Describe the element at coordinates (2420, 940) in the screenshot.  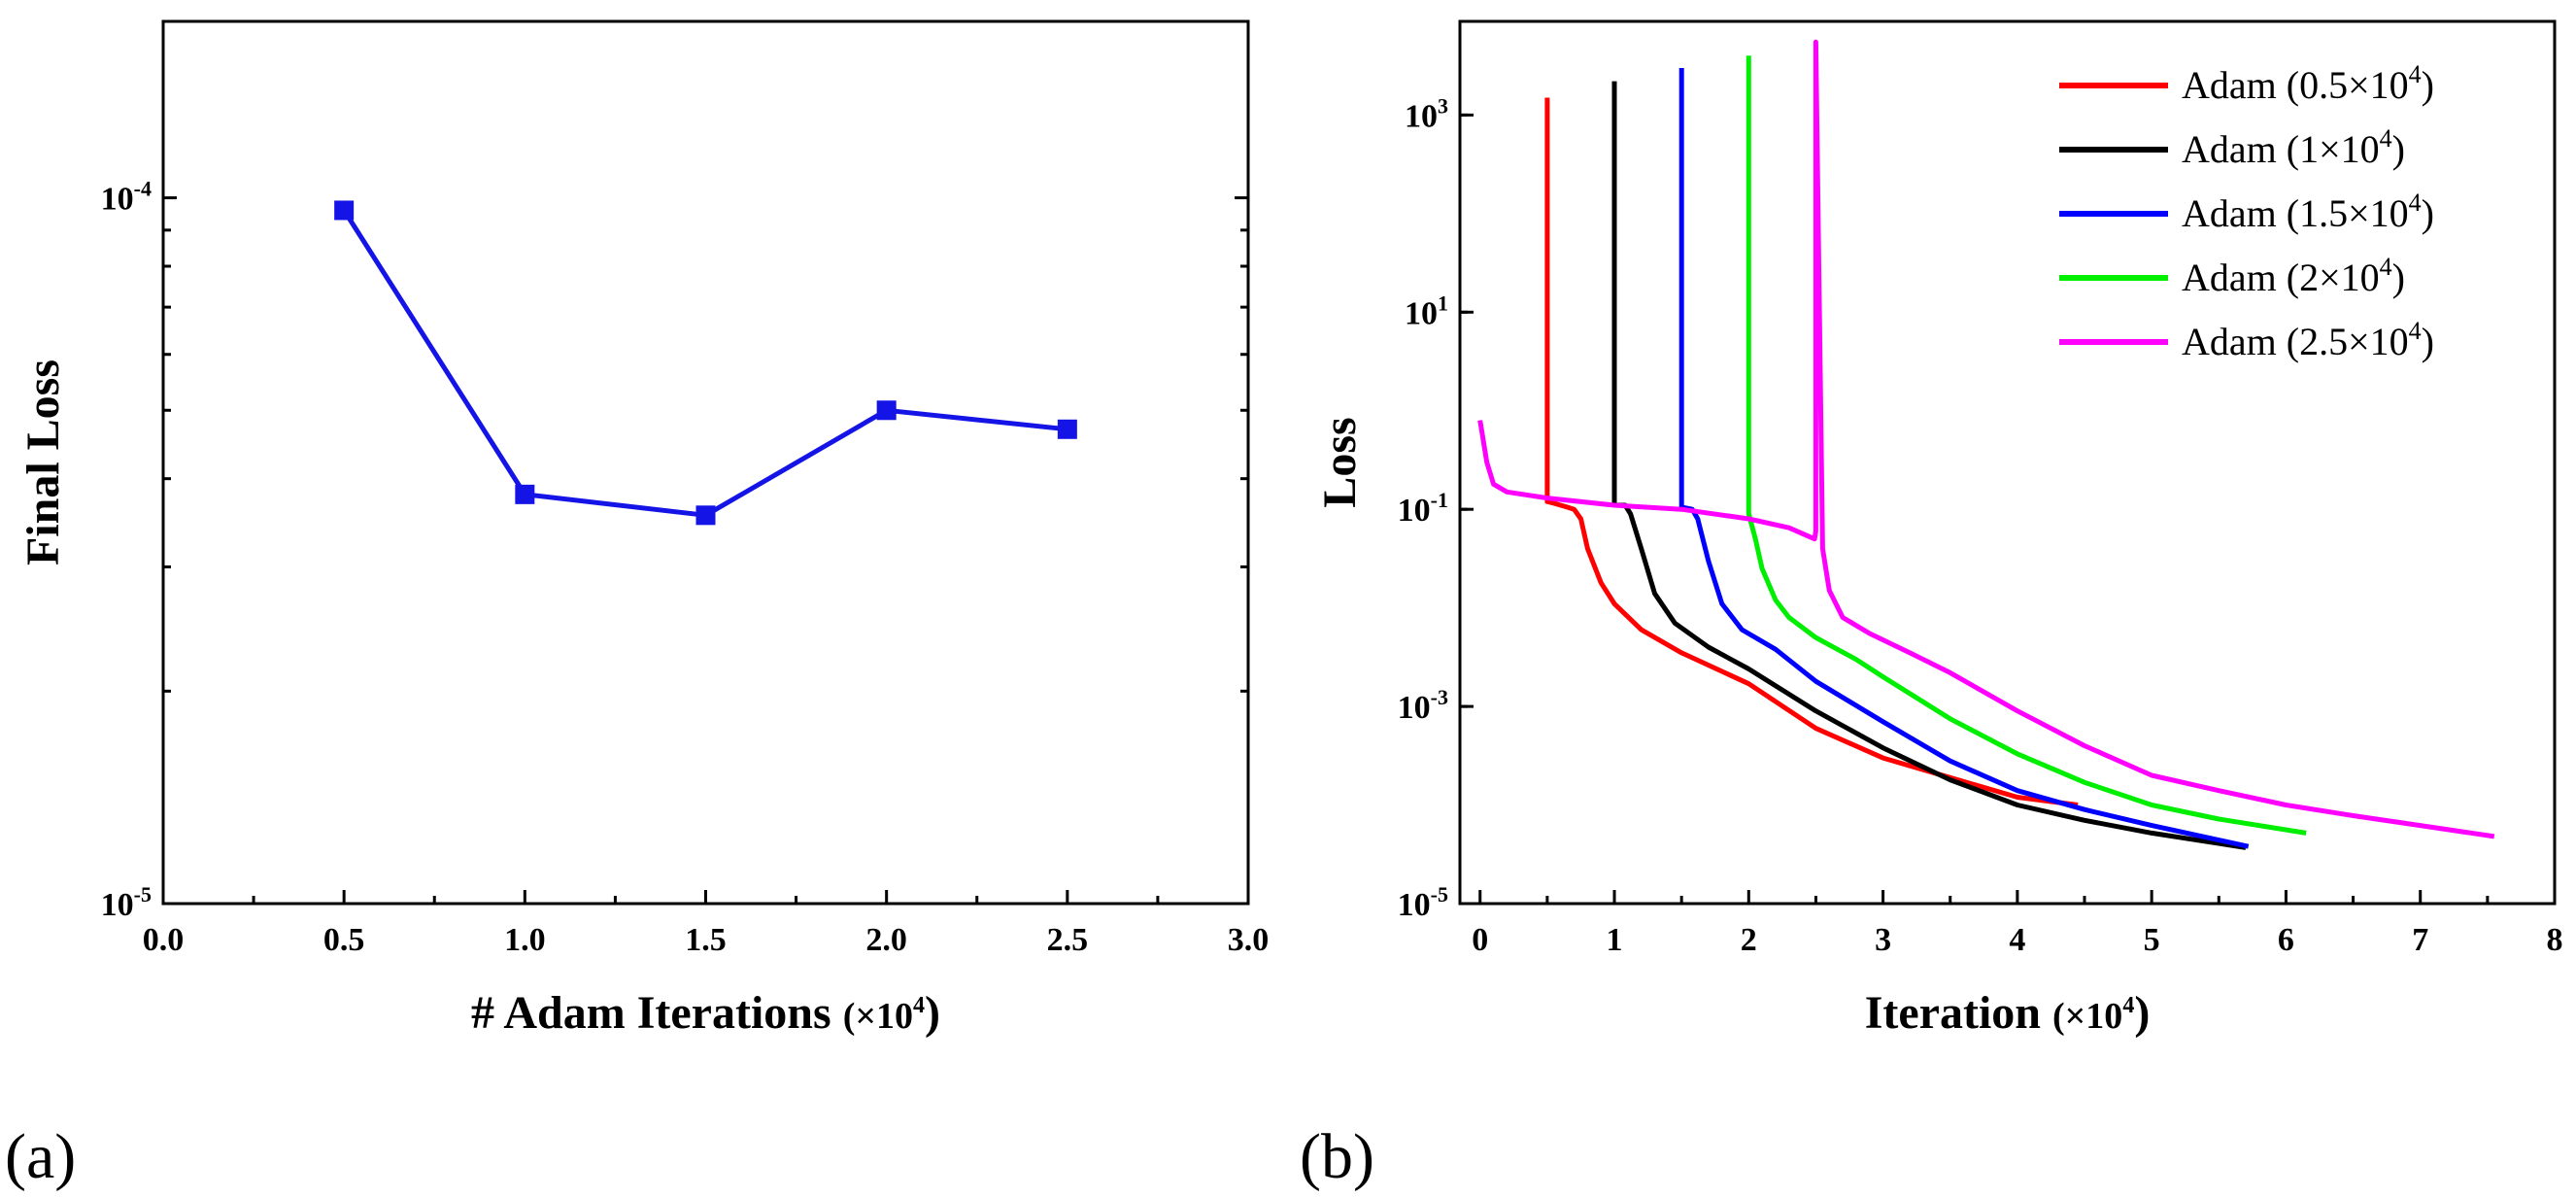
I see `x-tick-label: 7` at that location.